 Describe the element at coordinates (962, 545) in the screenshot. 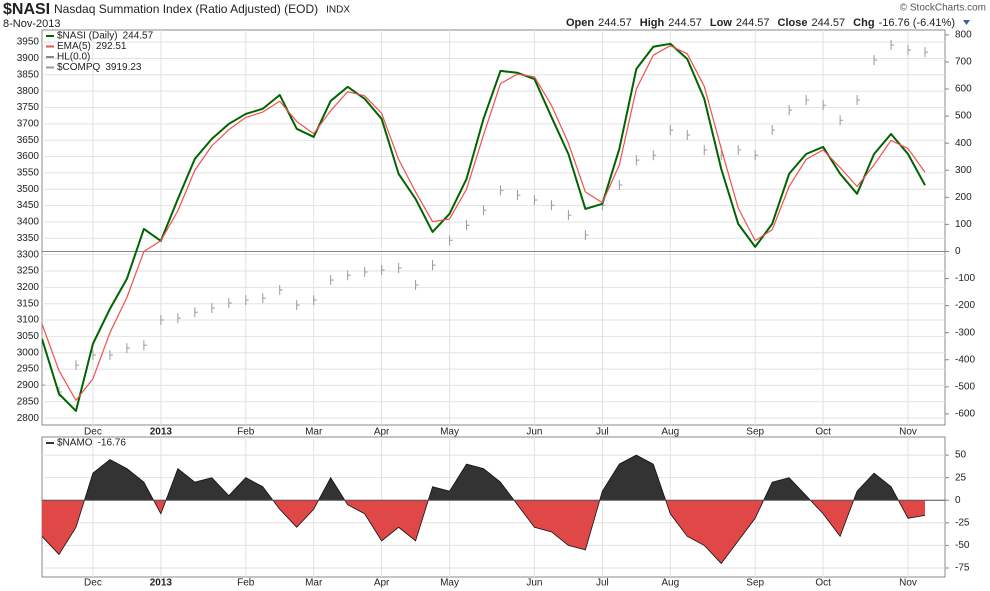

I see `y-tick-label: -50` at that location.